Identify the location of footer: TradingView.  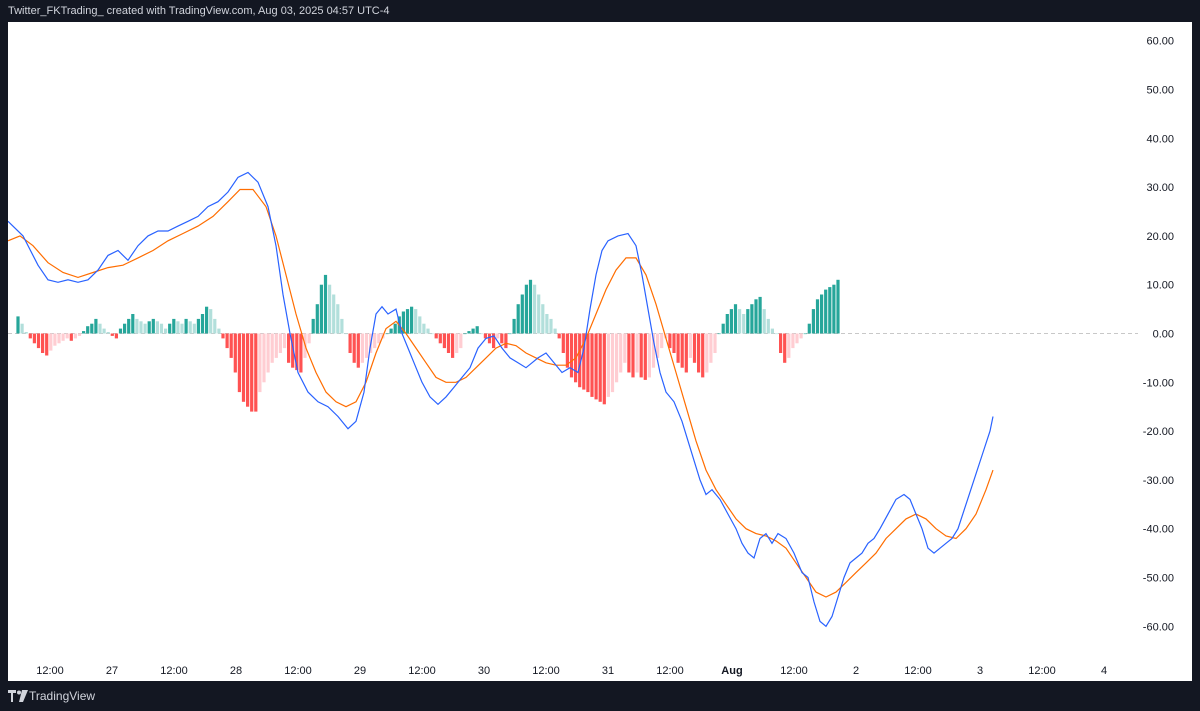
(600, 696).